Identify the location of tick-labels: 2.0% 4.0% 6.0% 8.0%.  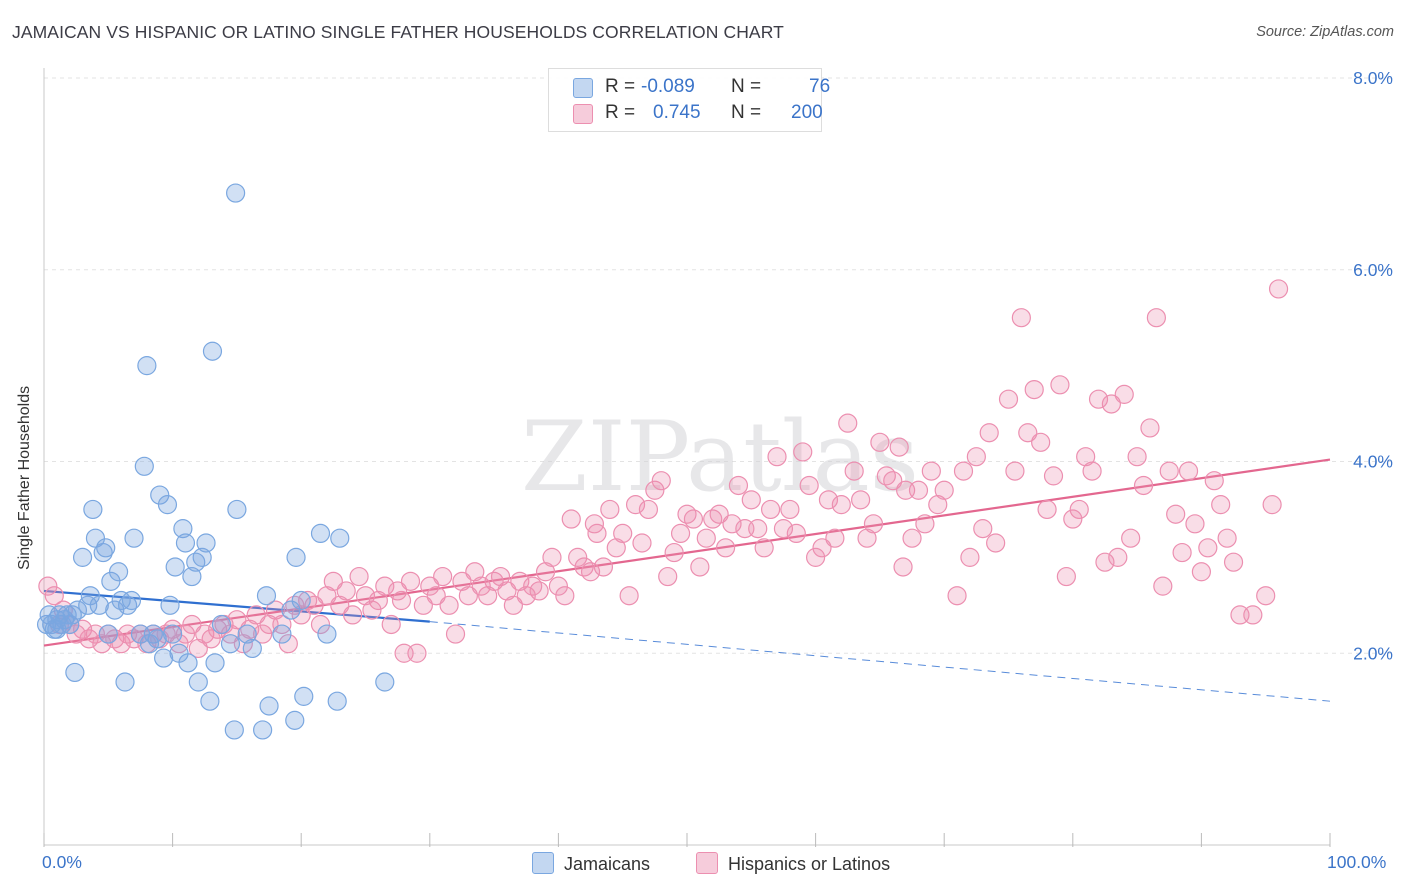
(1373, 365).